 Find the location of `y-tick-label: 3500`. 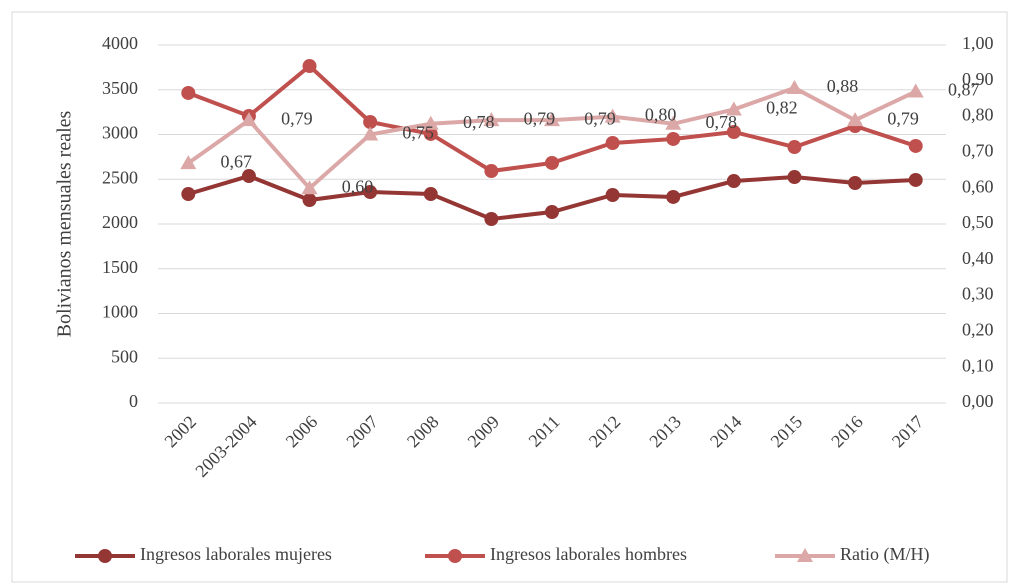

y-tick-label: 3500 is located at coordinates (120, 88).